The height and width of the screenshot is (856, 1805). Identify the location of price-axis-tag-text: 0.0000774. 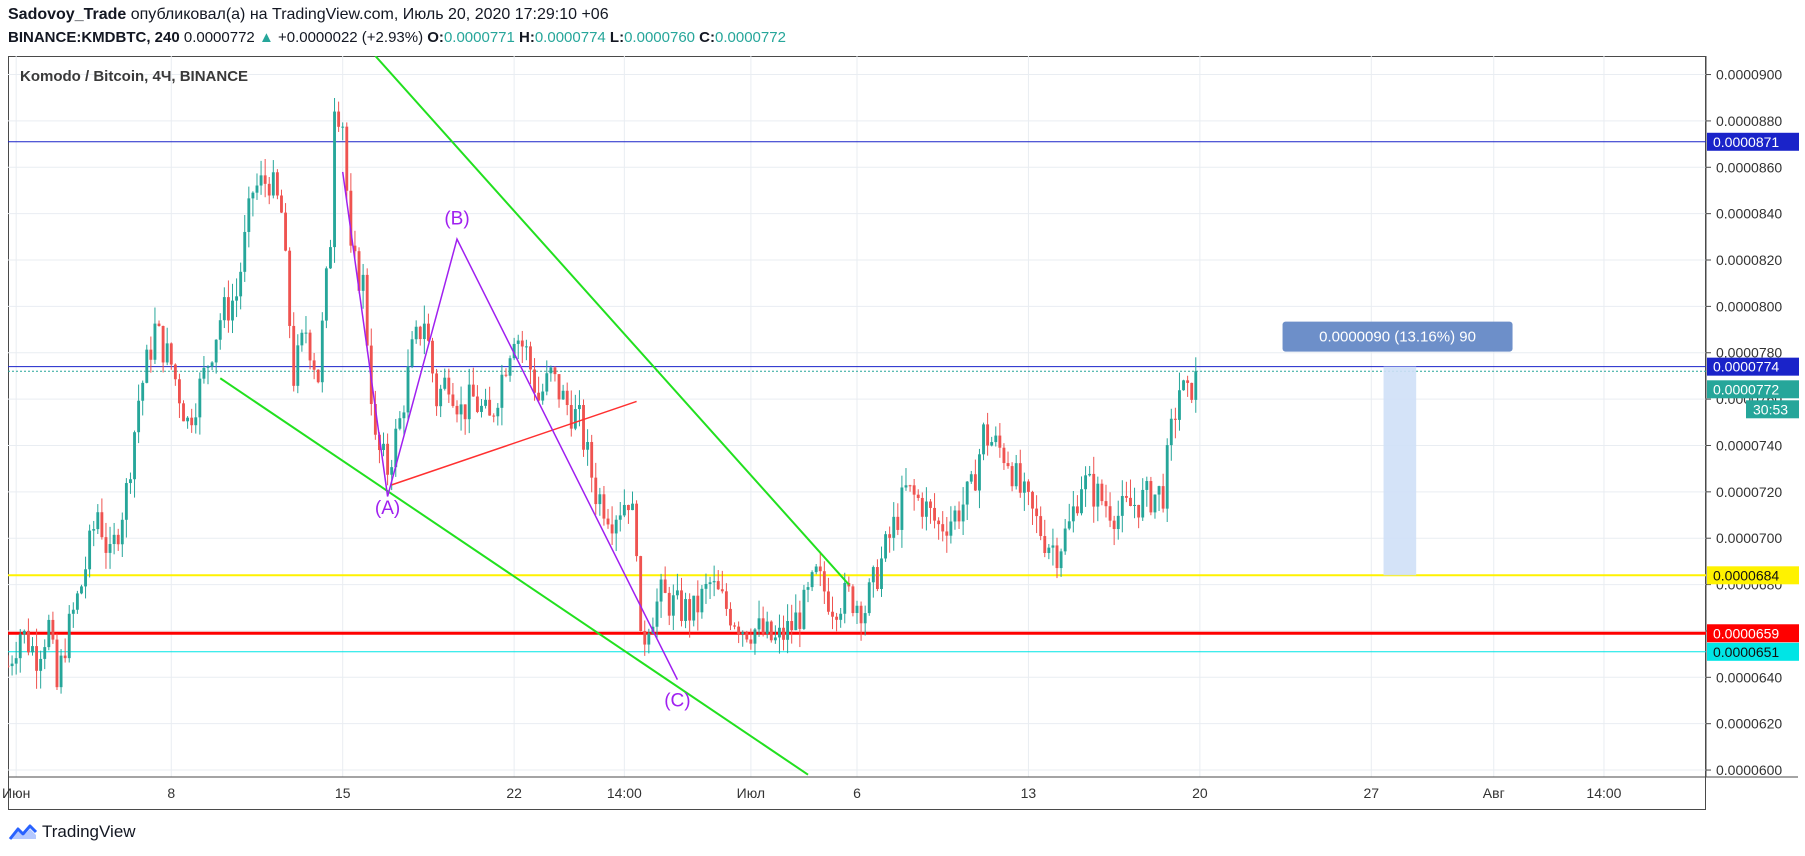
(1746, 367).